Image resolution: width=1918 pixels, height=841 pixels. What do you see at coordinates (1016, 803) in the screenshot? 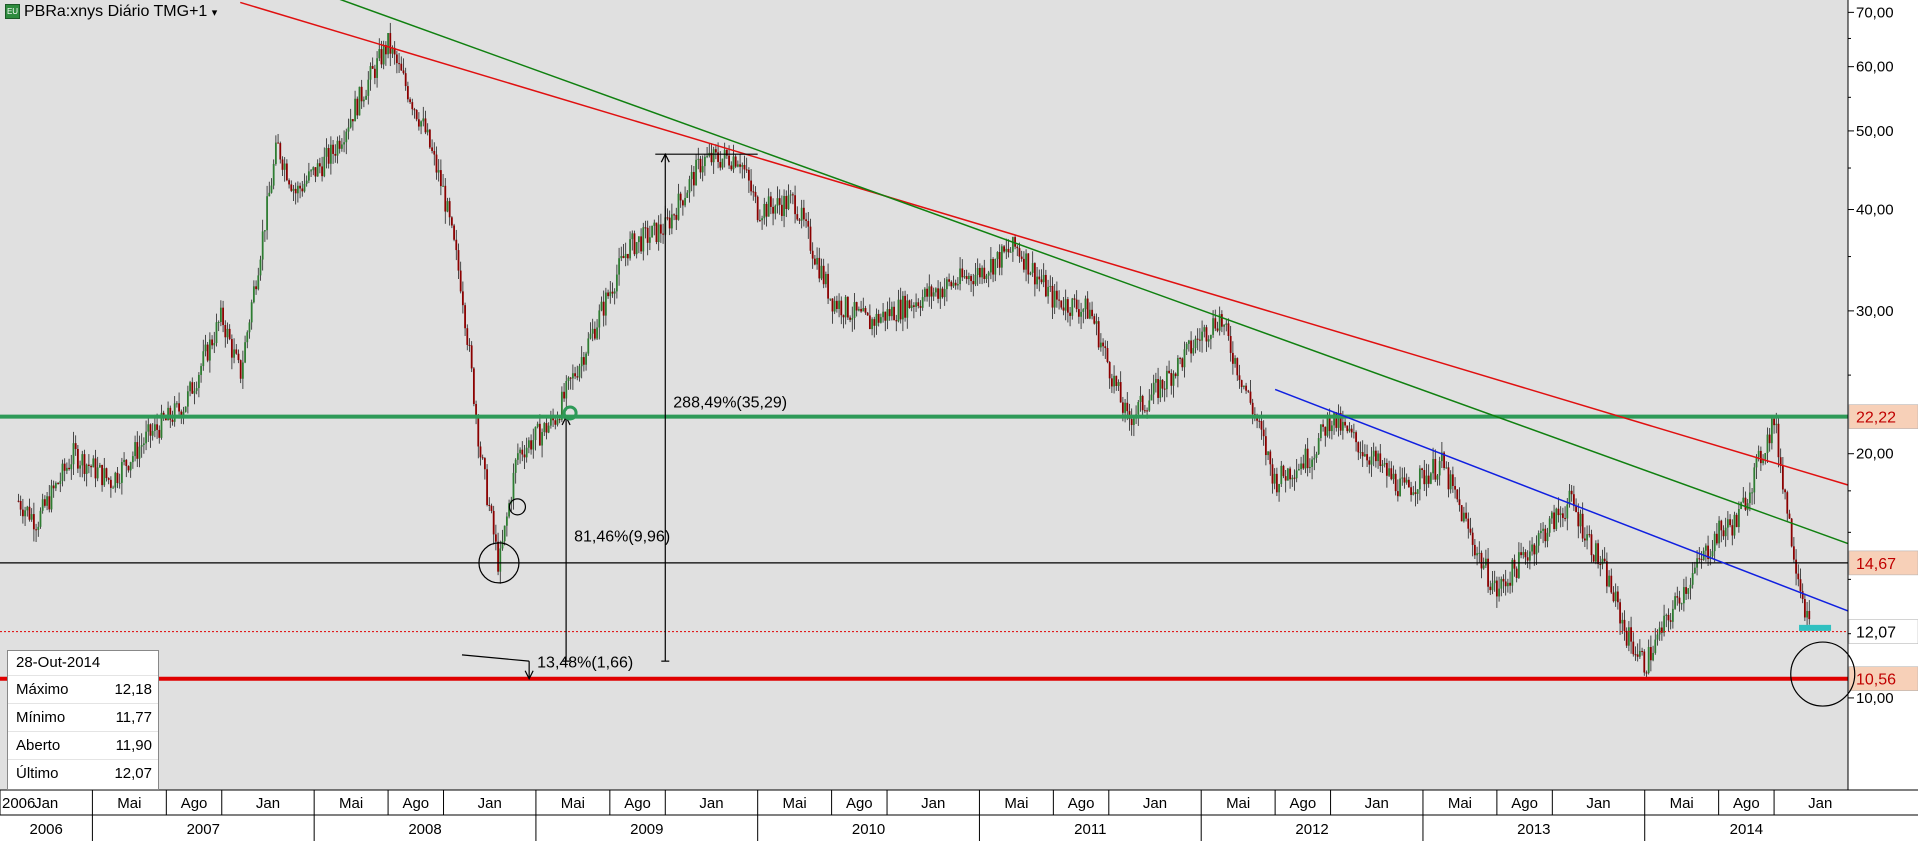
I see `x-month-label: Mai` at bounding box center [1016, 803].